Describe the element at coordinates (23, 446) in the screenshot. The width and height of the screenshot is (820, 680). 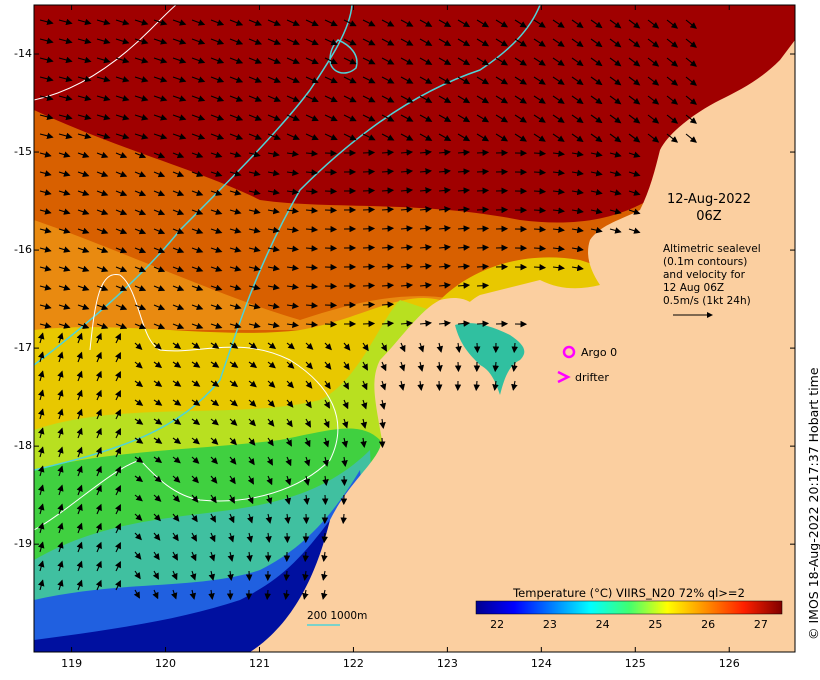
I see `lat-tick-label: -18` at that location.